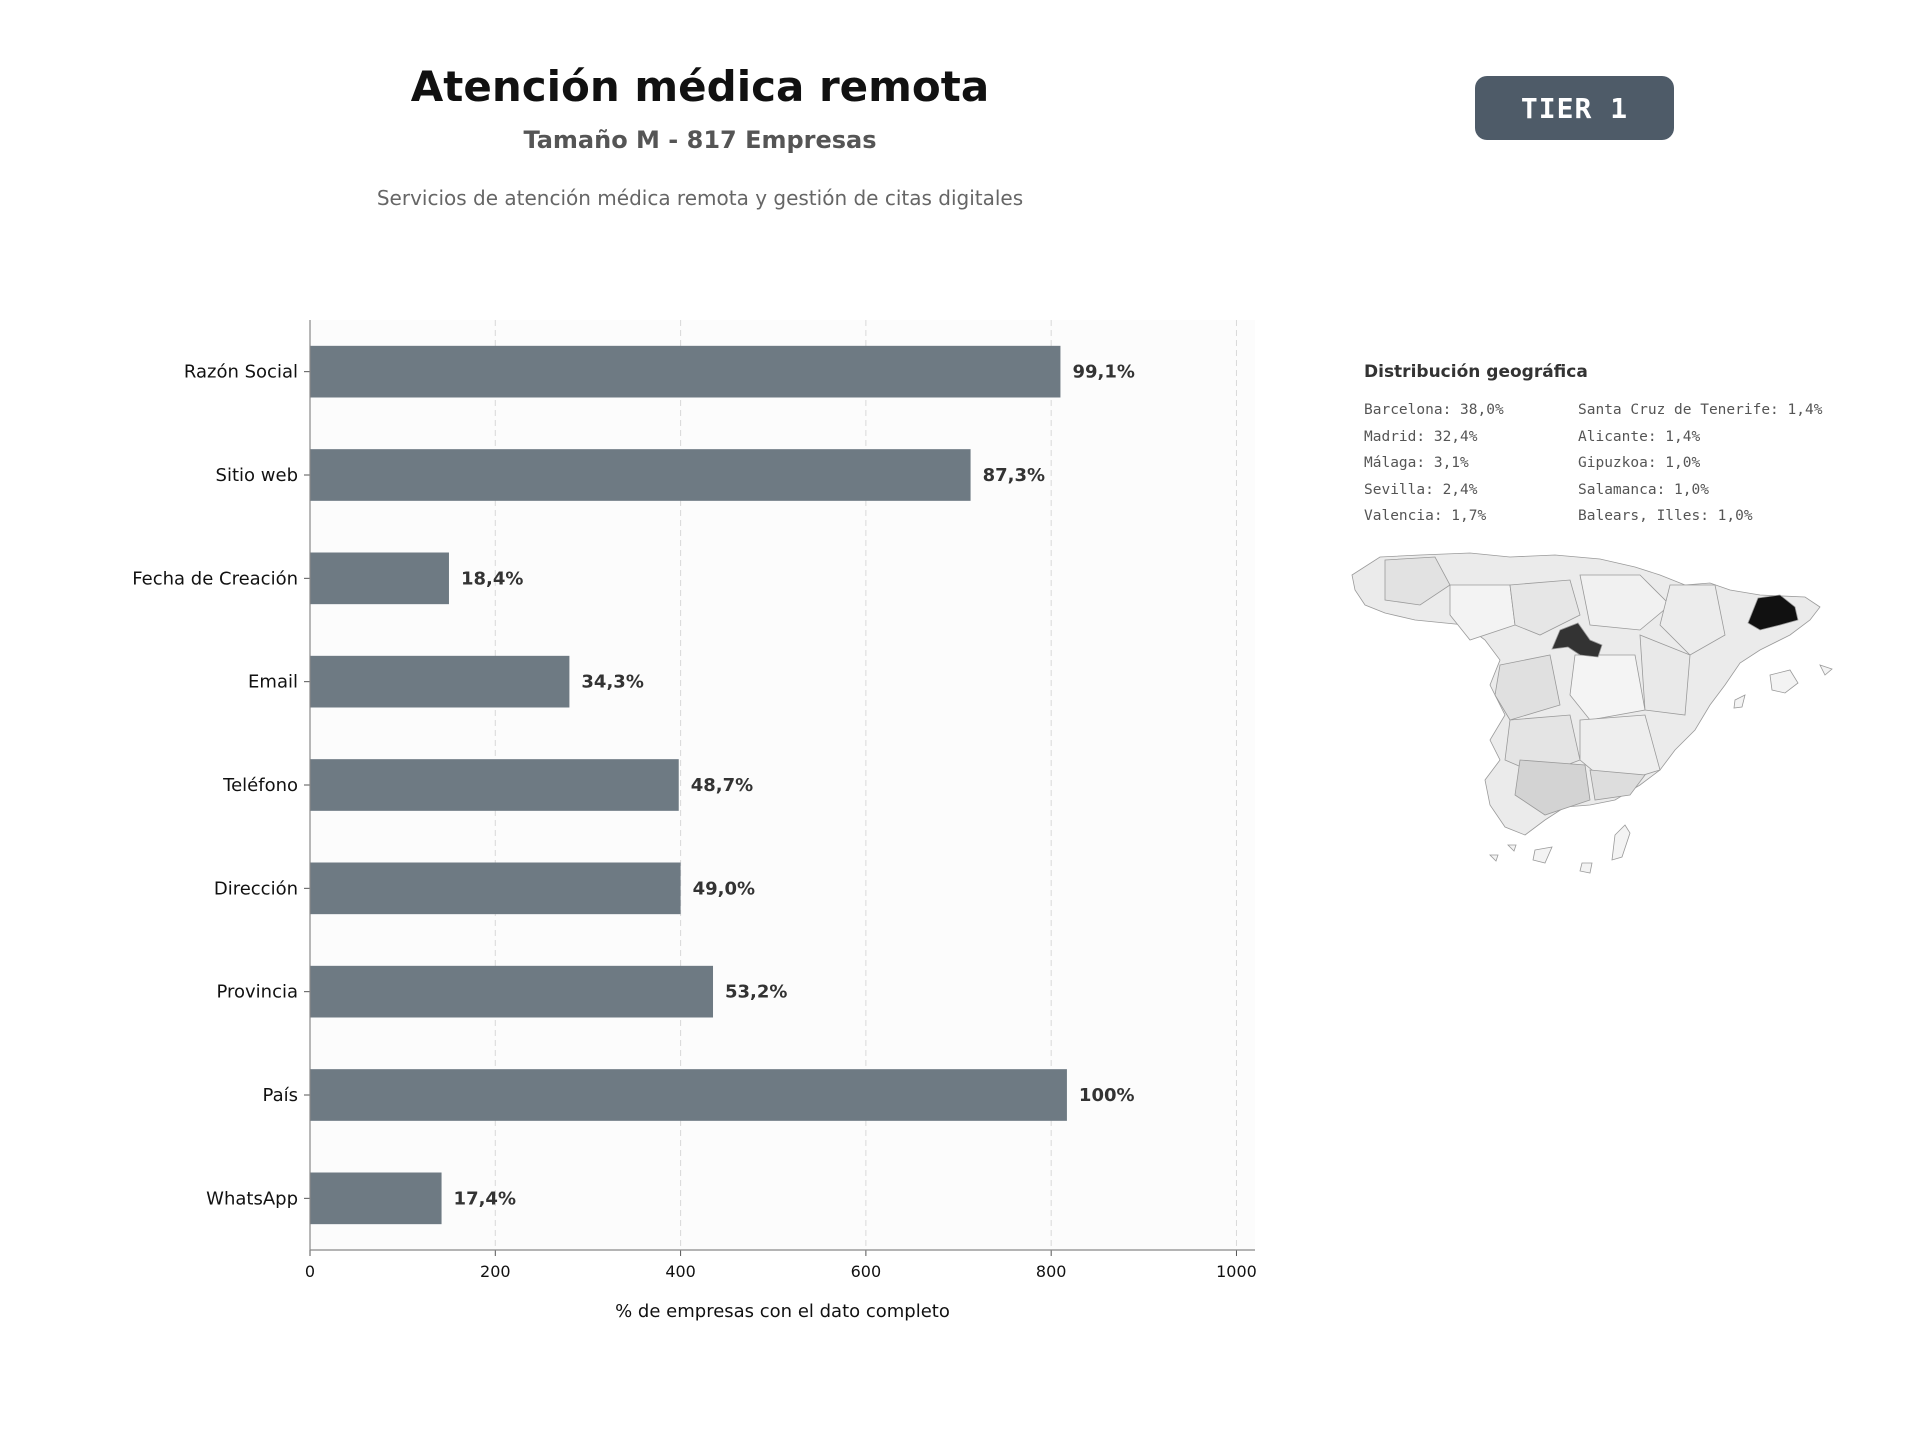 This screenshot has height=1440, width=1920. I want to click on y-tick-label: Email, so click(273, 682).